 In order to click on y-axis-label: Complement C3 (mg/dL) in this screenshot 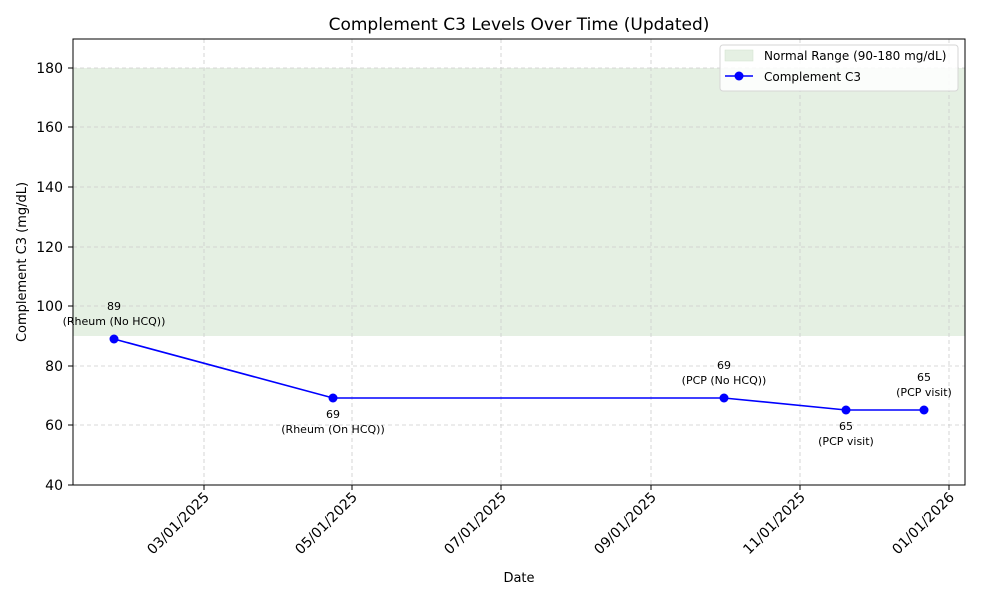, I will do `click(22, 262)`.